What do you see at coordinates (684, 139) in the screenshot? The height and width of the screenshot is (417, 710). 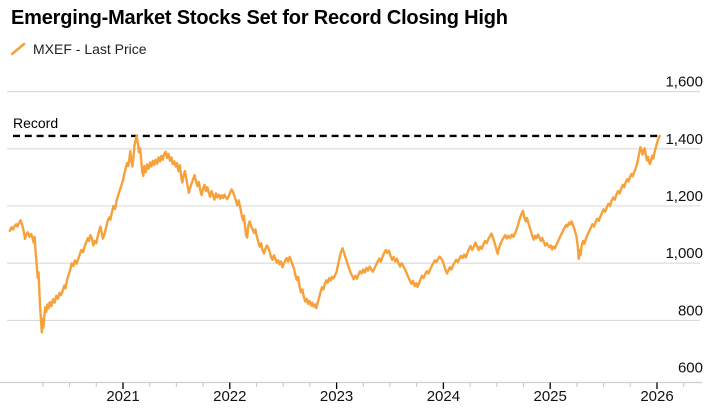 I see `y-axis-label: 1,400` at bounding box center [684, 139].